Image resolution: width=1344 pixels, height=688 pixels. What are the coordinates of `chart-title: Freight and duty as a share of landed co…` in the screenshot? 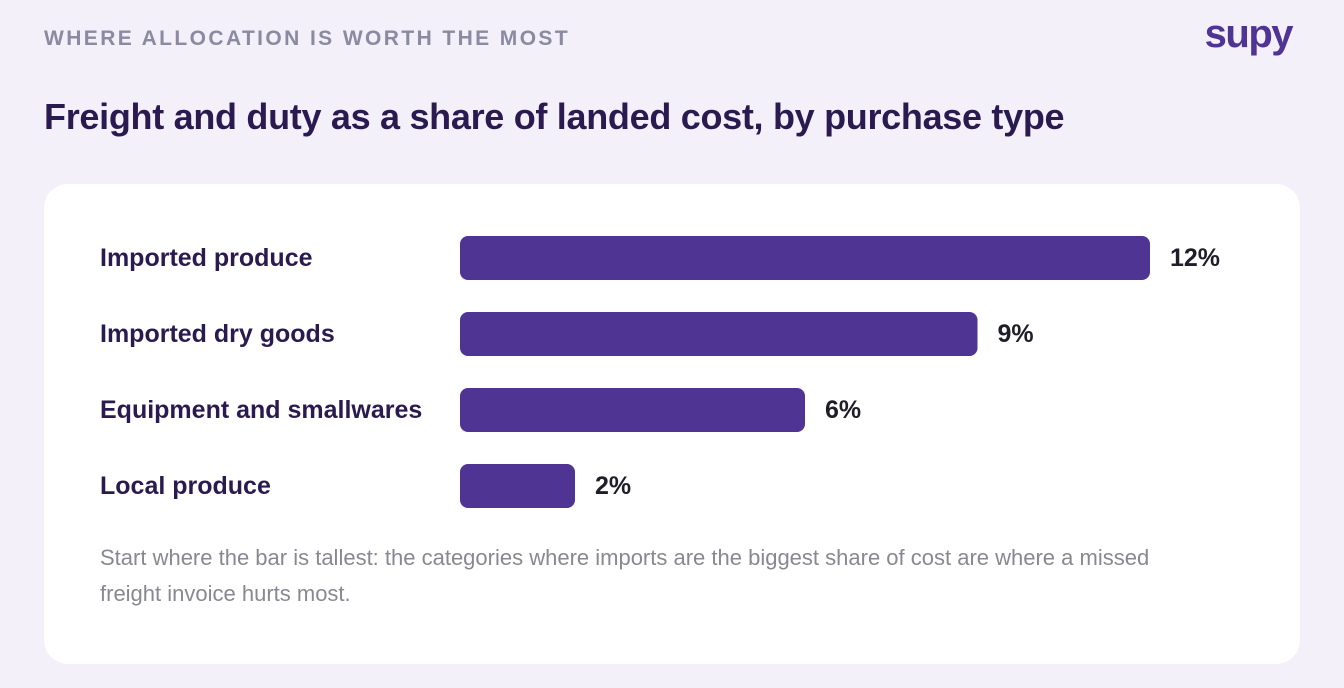 It's located at (554, 116).